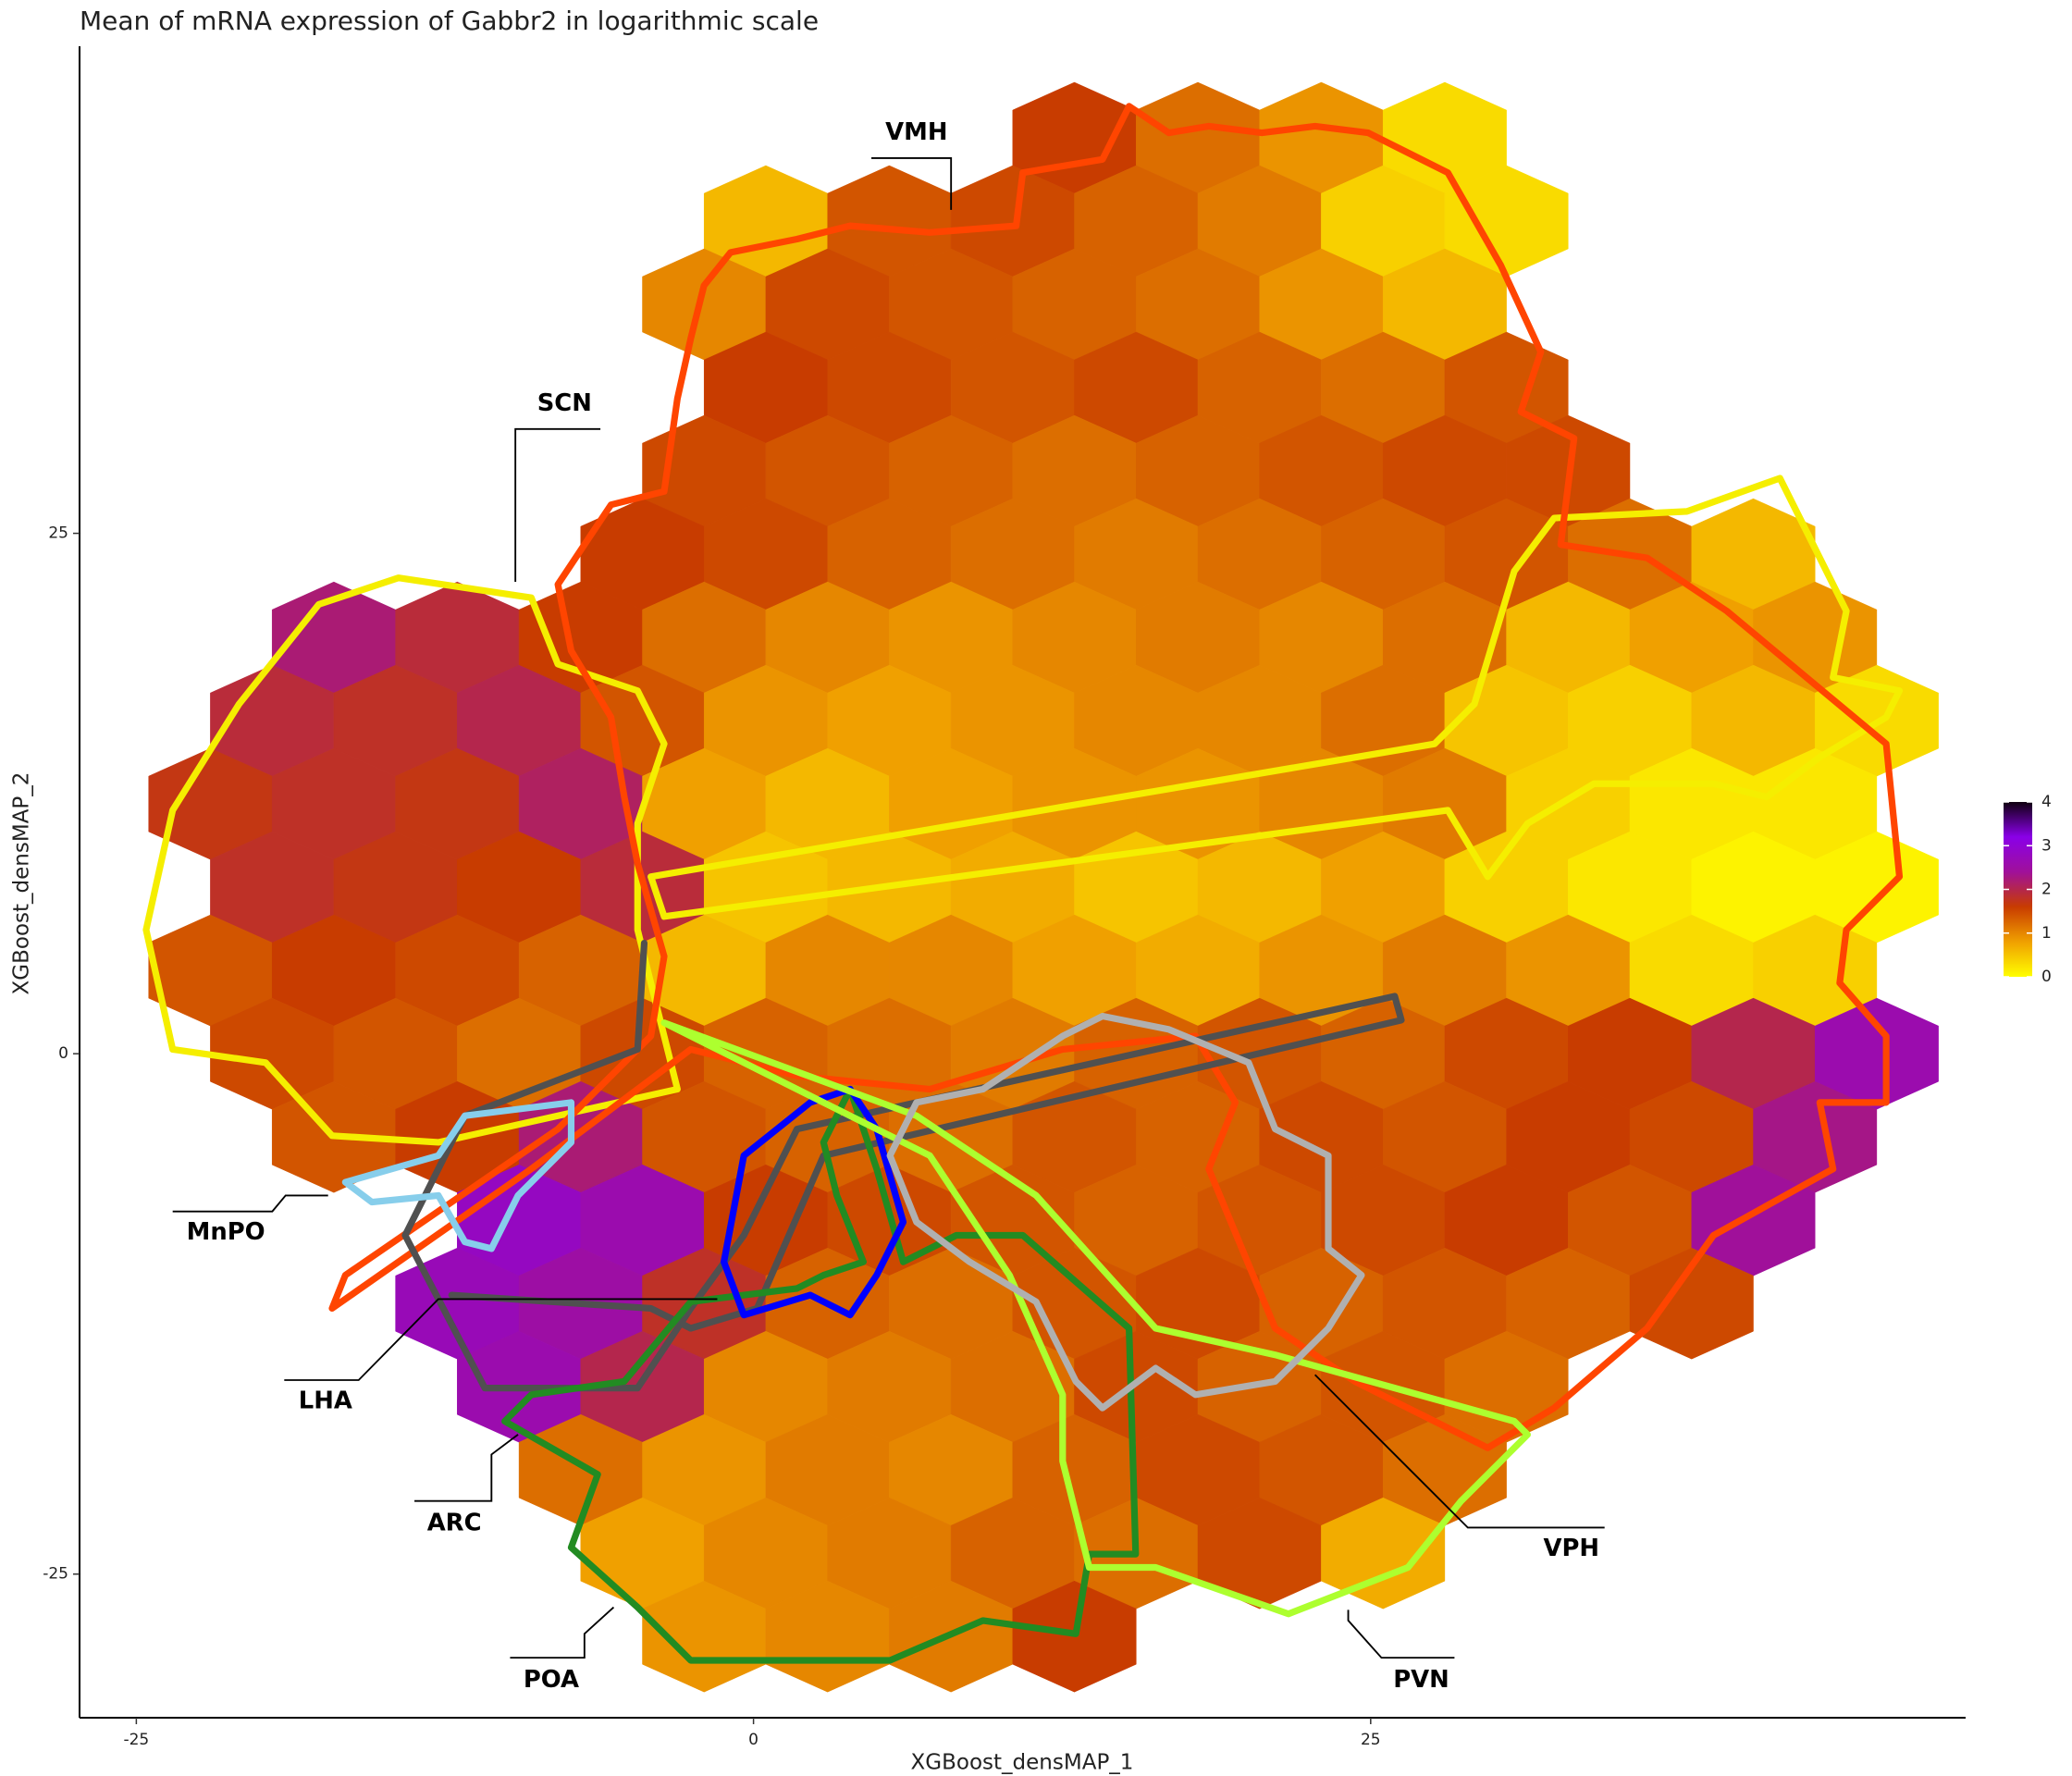 This screenshot has height=1776, width=2072. What do you see at coordinates (454, 1524) in the screenshot?
I see `region-label: ARC` at bounding box center [454, 1524].